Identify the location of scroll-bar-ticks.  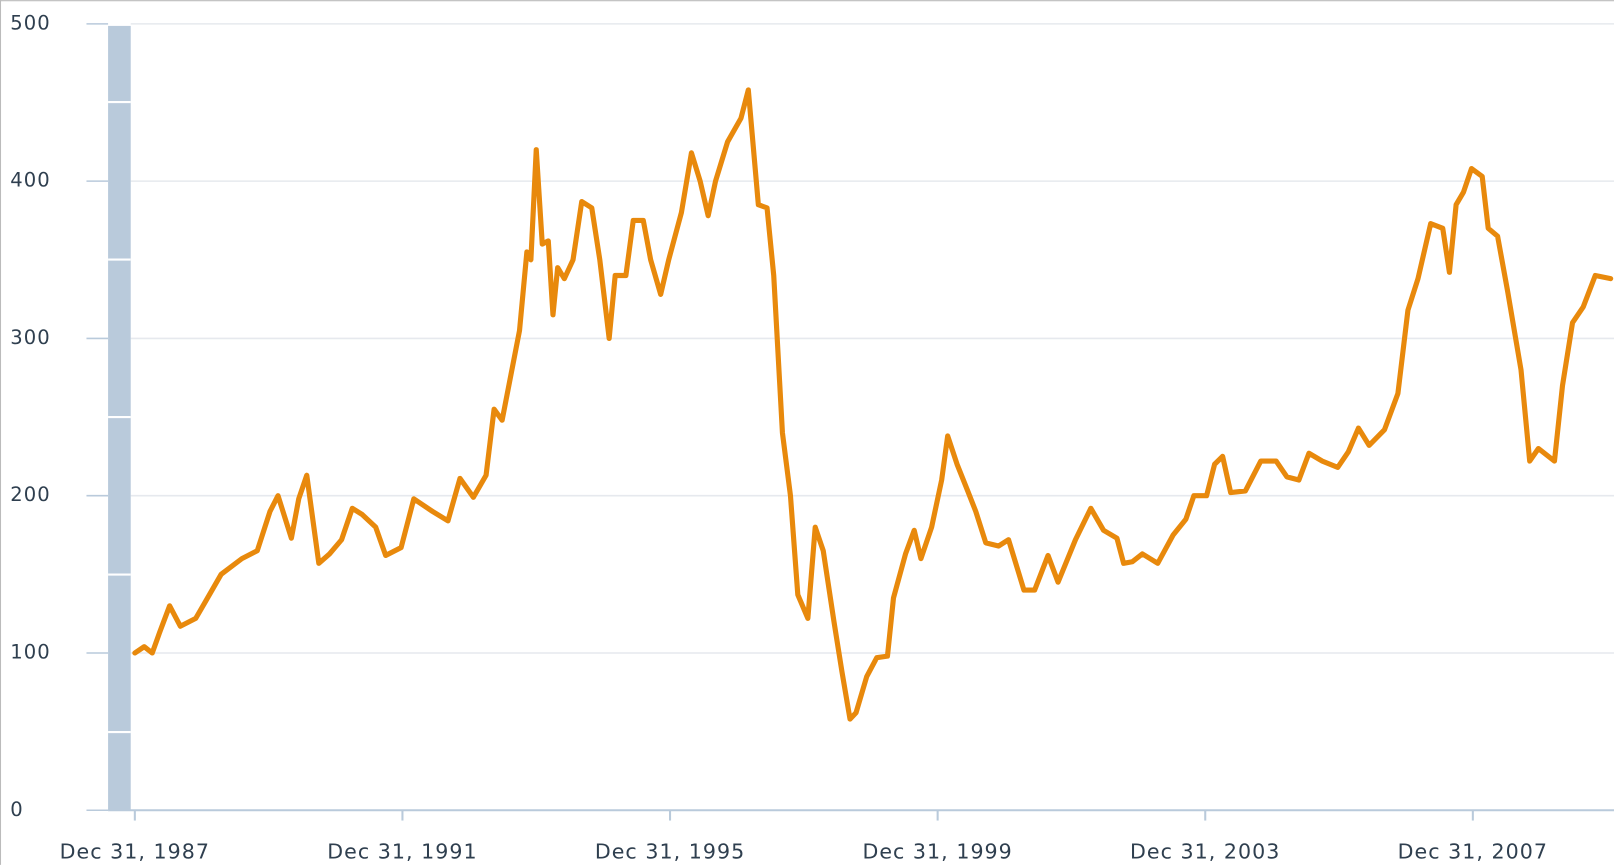
(119, 417).